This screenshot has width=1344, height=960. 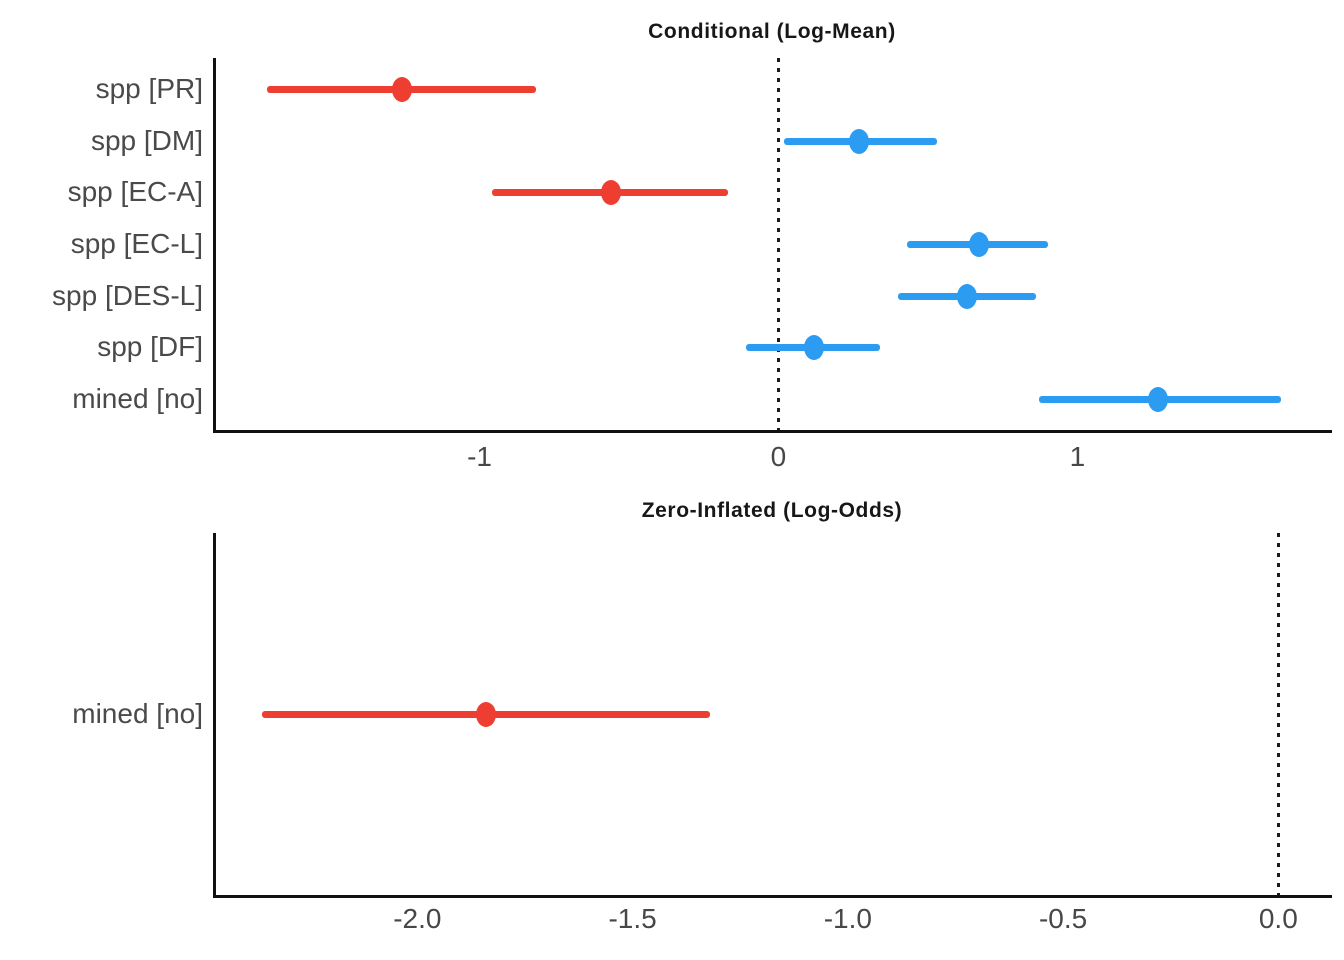 I want to click on x-tick-label: -2.0, so click(x=417, y=918).